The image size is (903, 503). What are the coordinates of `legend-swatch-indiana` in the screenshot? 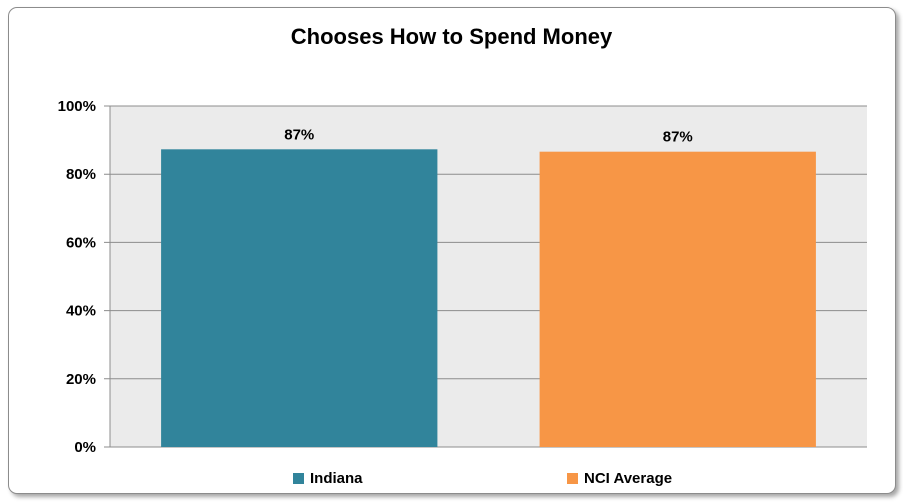 It's located at (298, 478).